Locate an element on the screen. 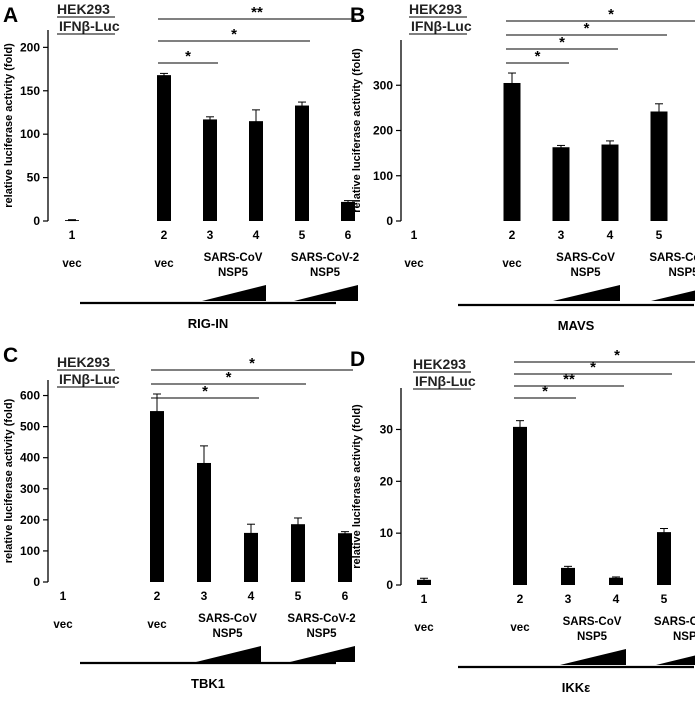 The height and width of the screenshot is (701, 695). y-tick-label: 30 is located at coordinates (387, 429).